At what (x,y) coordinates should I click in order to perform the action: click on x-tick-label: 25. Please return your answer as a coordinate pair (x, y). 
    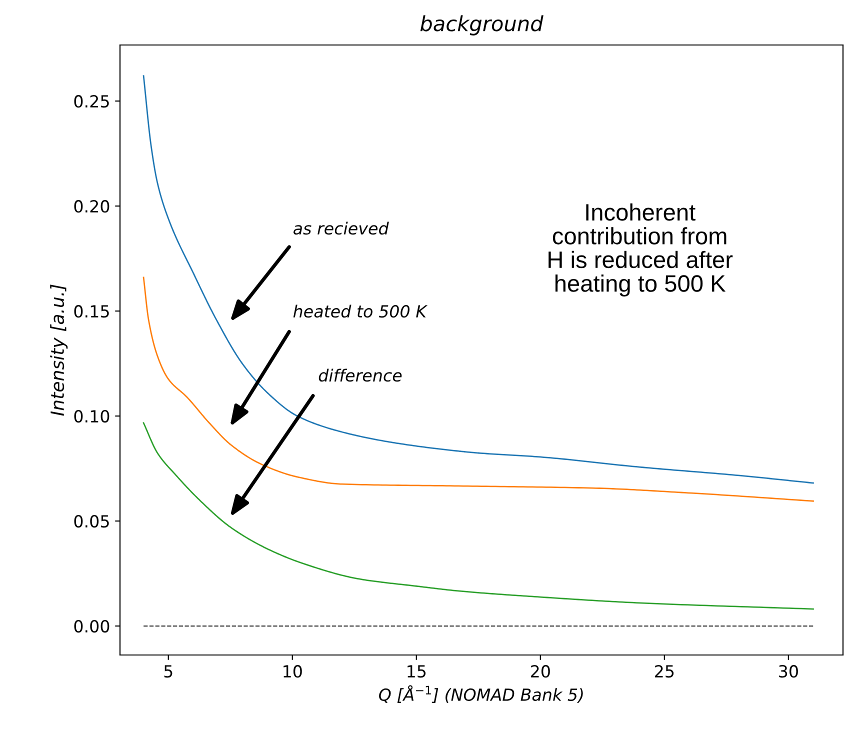
    Looking at the image, I should click on (664, 671).